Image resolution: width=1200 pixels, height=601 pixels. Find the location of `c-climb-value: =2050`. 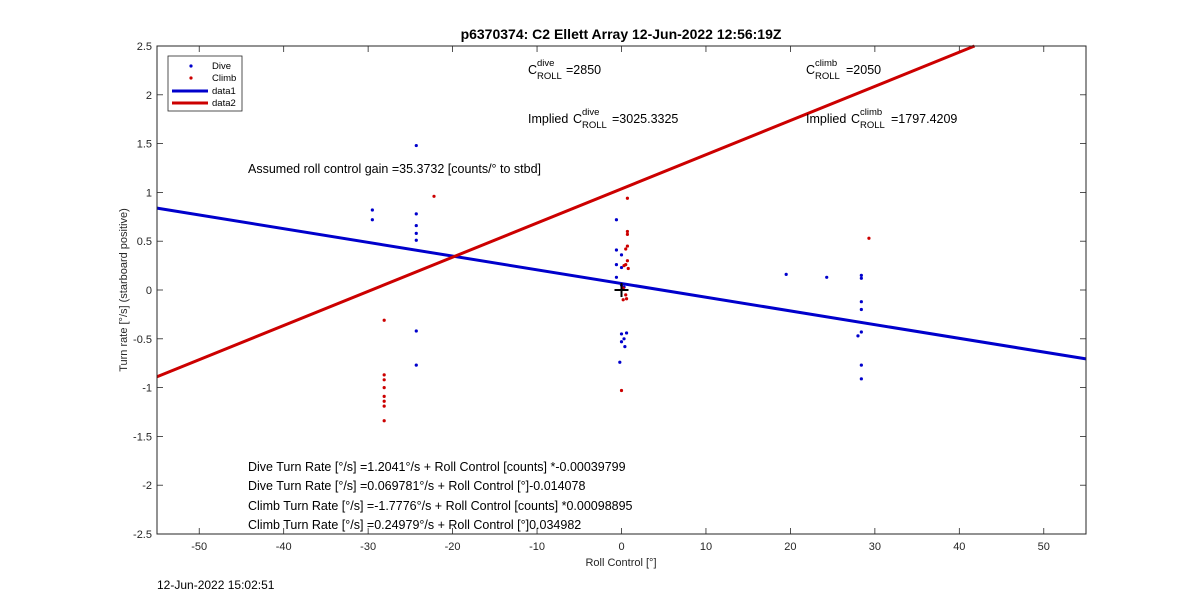

c-climb-value: =2050 is located at coordinates (863, 70).